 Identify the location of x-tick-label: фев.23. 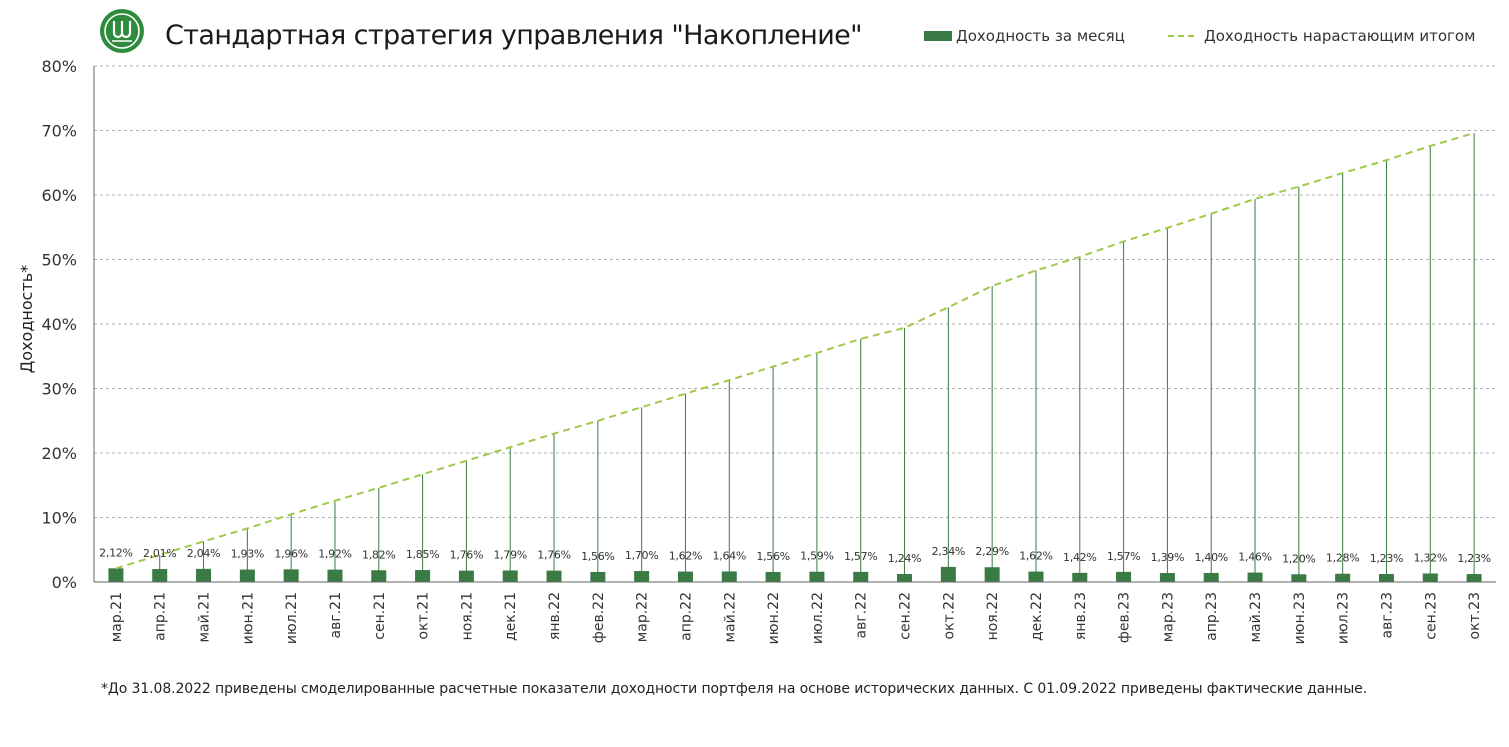
(1125, 617).